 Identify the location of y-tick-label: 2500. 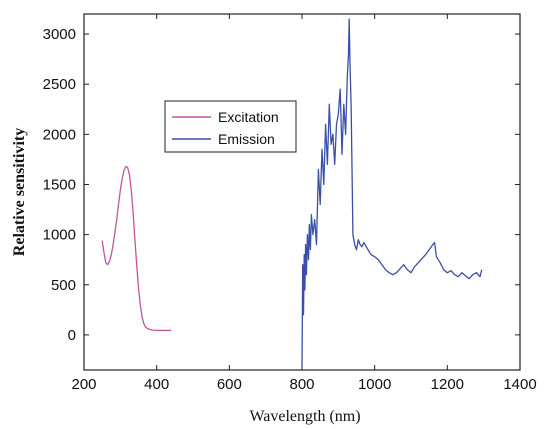
(59, 84).